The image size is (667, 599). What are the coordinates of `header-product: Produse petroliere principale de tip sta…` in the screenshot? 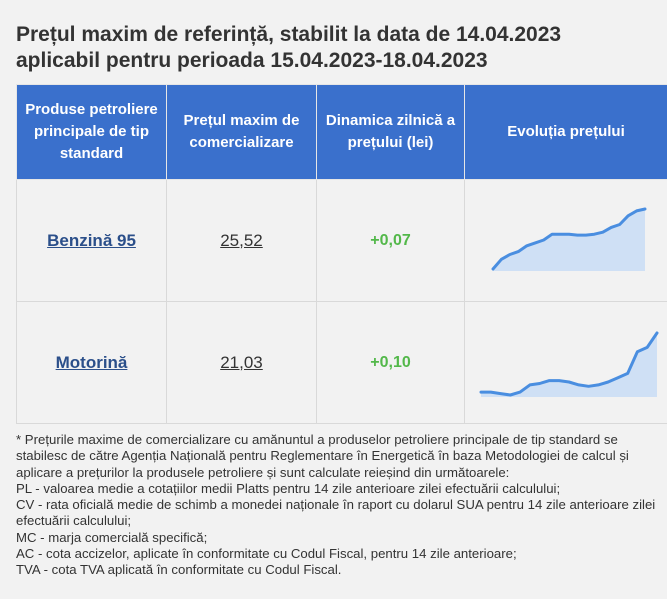 It's located at (91, 132).